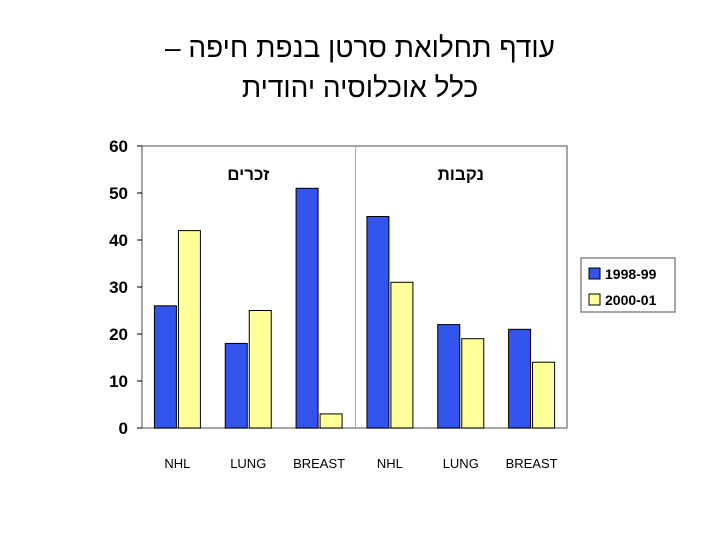 This screenshot has width=720, height=540. Describe the element at coordinates (118, 287) in the screenshot. I see `y-tick-label: 30` at that location.